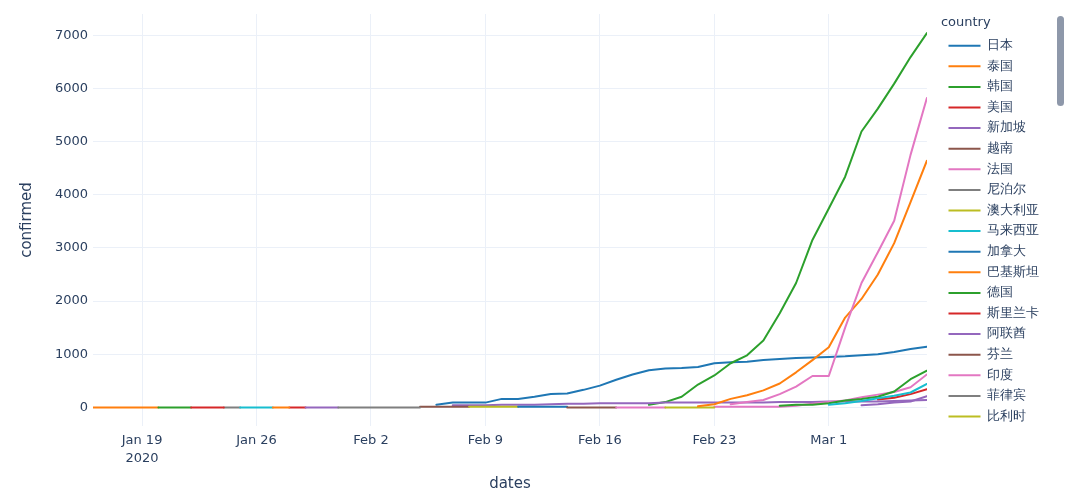 This screenshot has width=1080, height=503. What do you see at coordinates (1000, 168) in the screenshot?
I see `legend-label: 法国` at bounding box center [1000, 168].